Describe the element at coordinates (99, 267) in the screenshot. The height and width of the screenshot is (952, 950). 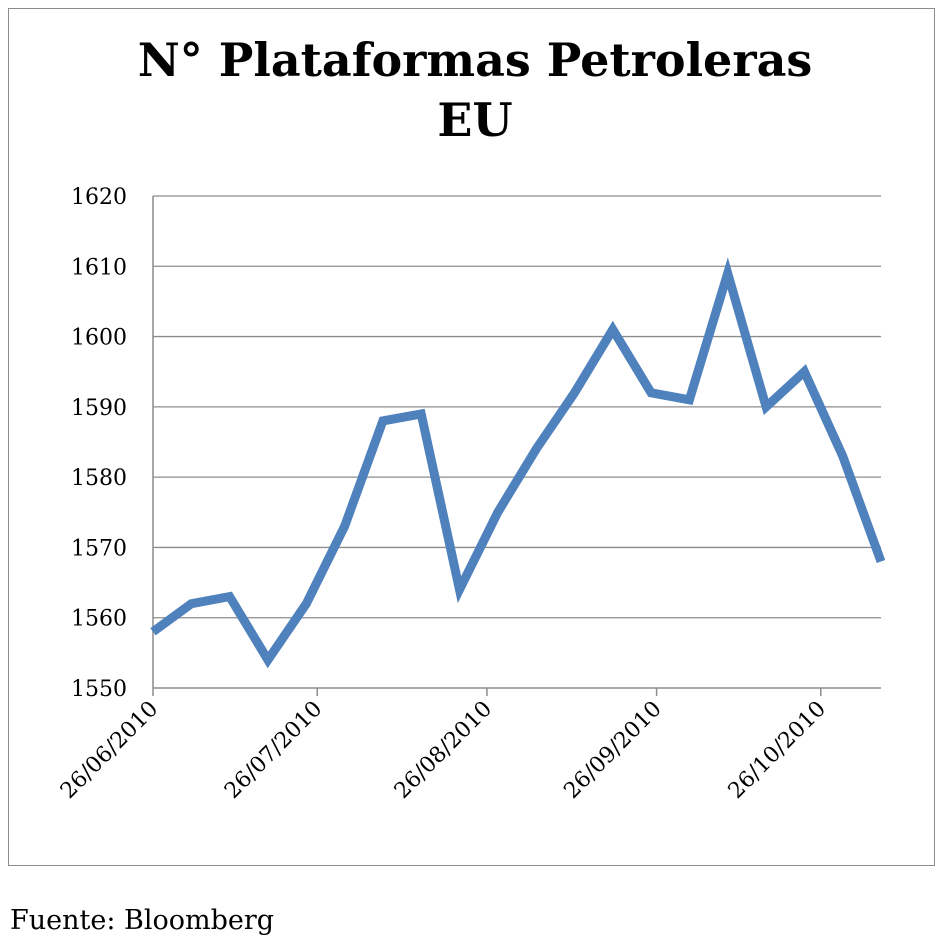
I see `y-tick-label: 1610` at that location.